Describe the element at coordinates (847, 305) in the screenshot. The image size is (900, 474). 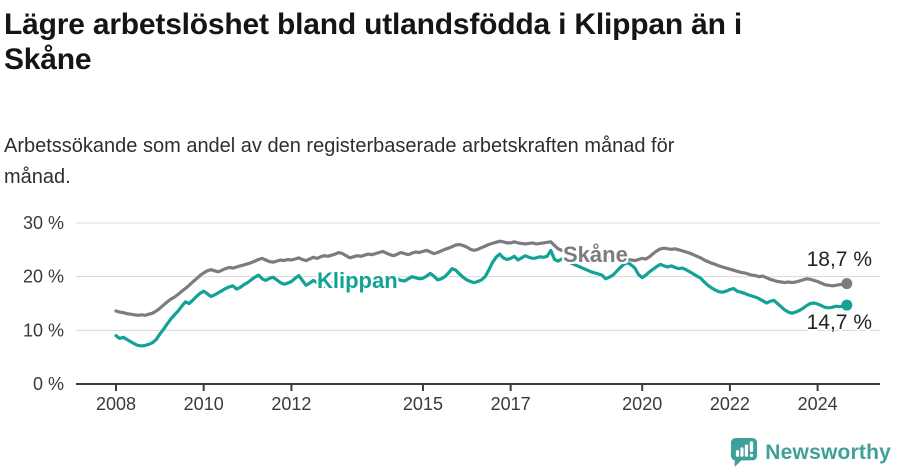
I see `end-dot-Klippan` at that location.